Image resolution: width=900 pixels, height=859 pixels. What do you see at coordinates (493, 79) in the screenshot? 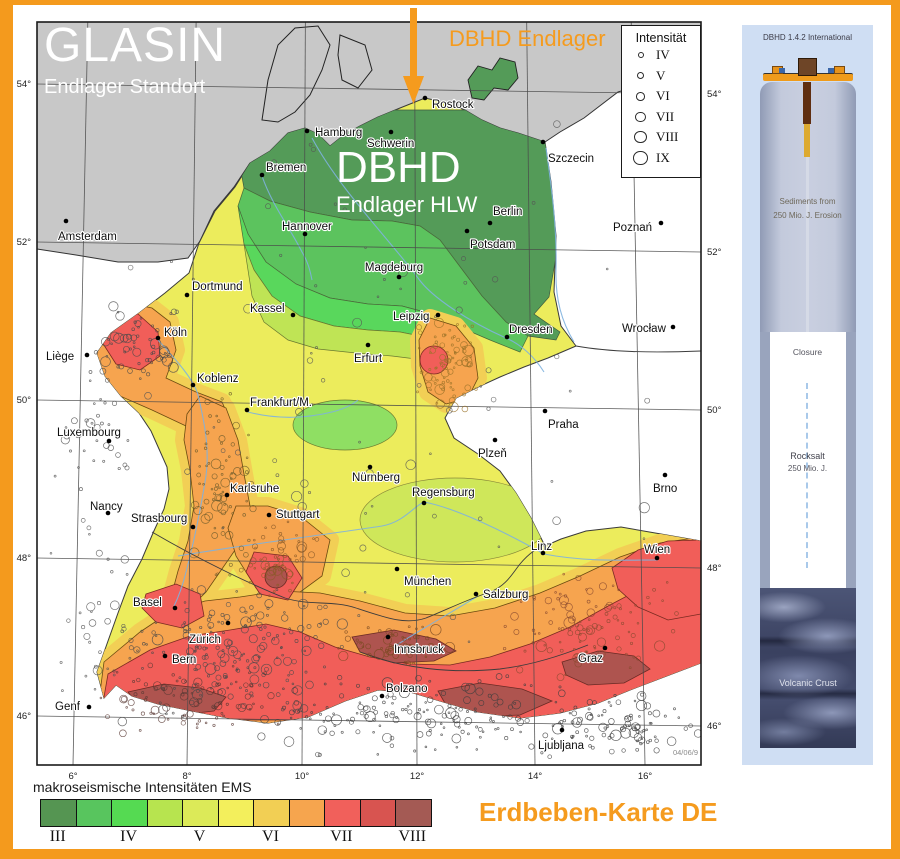
I see `ruegen-island` at bounding box center [493, 79].